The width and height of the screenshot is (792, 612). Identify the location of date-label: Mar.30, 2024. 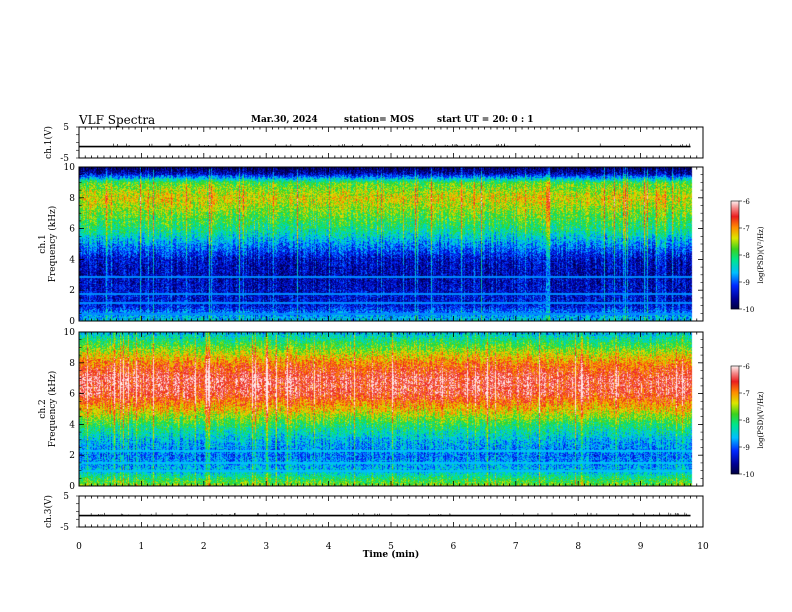
(284, 120).